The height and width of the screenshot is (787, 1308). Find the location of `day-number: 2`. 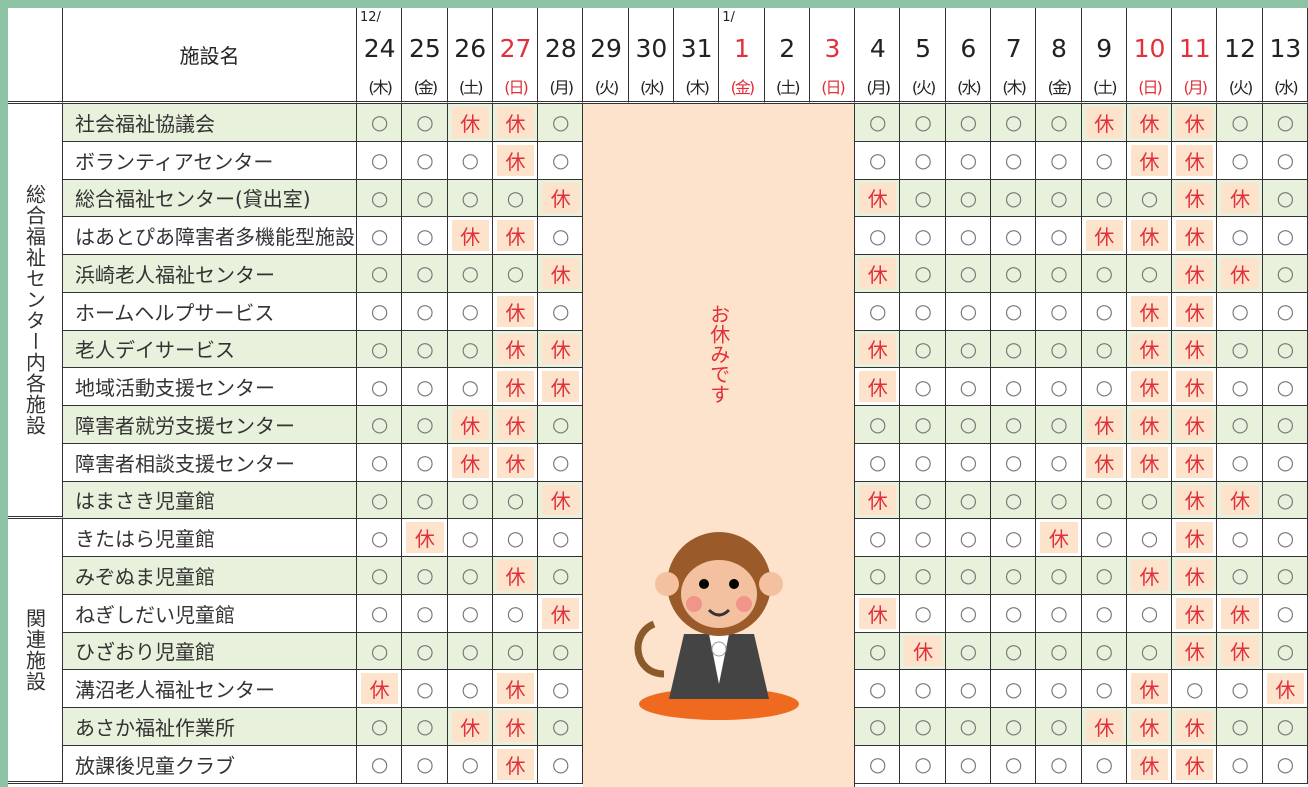

day-number: 2 is located at coordinates (787, 48).